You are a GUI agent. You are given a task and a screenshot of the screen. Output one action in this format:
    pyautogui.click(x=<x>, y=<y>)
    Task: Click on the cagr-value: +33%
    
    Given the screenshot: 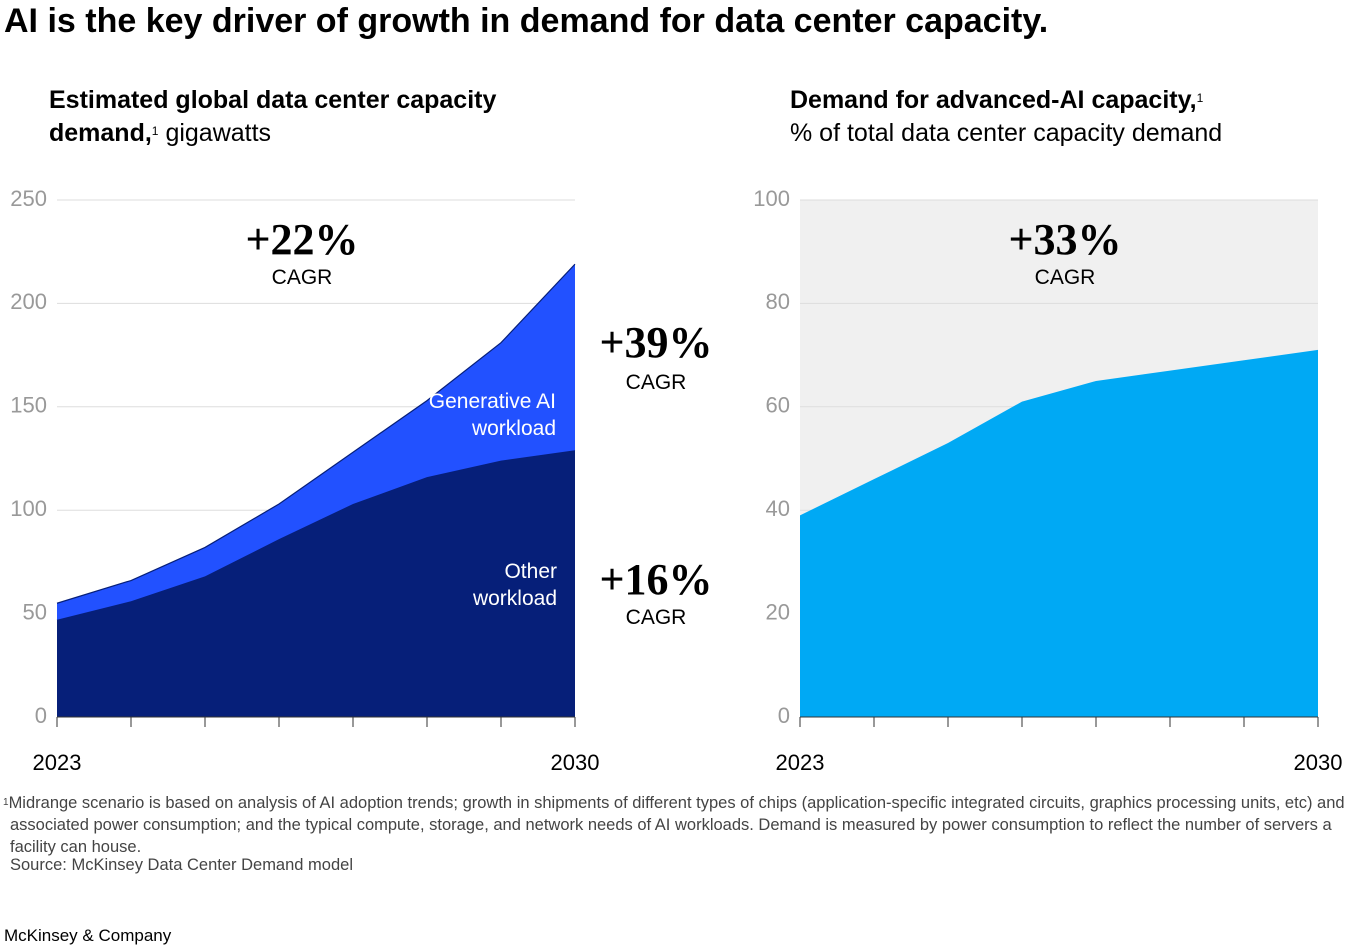 What is the action you would take?
    pyautogui.click(x=1065, y=239)
    